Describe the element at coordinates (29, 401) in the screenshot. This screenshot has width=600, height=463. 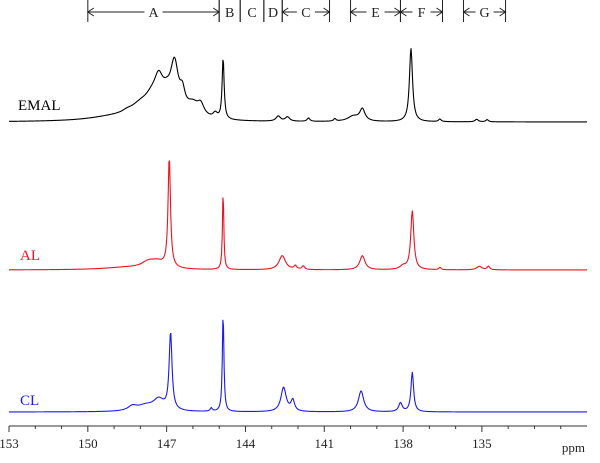
I see `series-label: CL` at that location.